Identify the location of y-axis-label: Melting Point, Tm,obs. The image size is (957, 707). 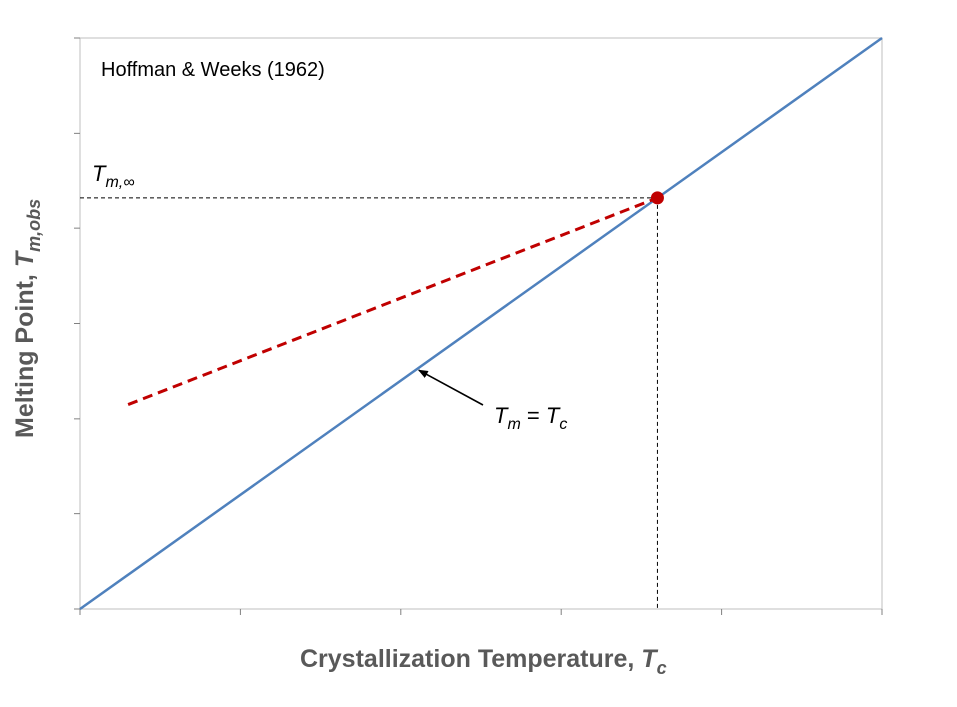
(27, 318).